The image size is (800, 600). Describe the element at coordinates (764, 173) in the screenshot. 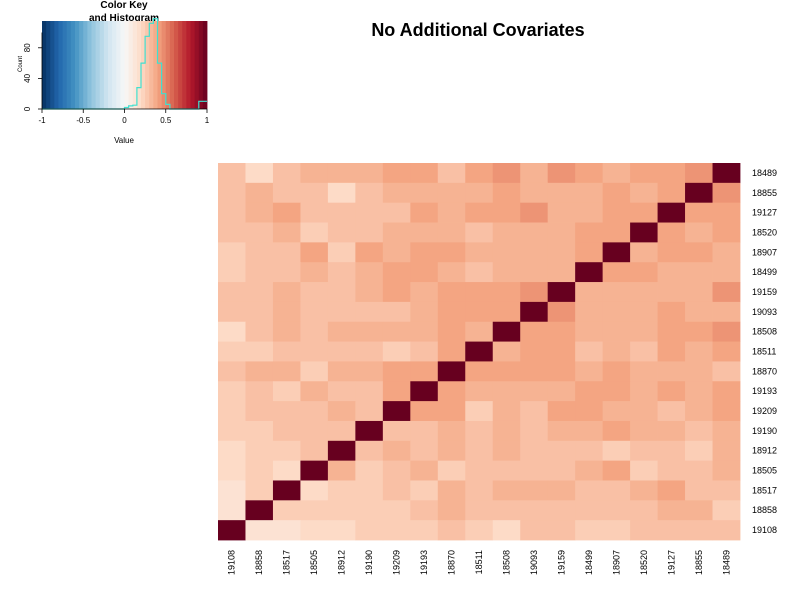

I see `row-label: 18489` at that location.